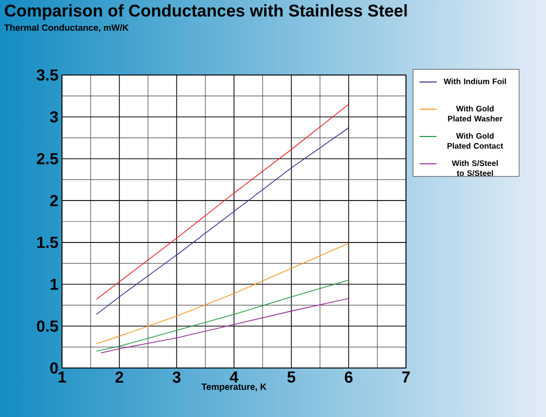  What do you see at coordinates (47, 242) in the screenshot?
I see `y-tick-label: 1.5` at bounding box center [47, 242].